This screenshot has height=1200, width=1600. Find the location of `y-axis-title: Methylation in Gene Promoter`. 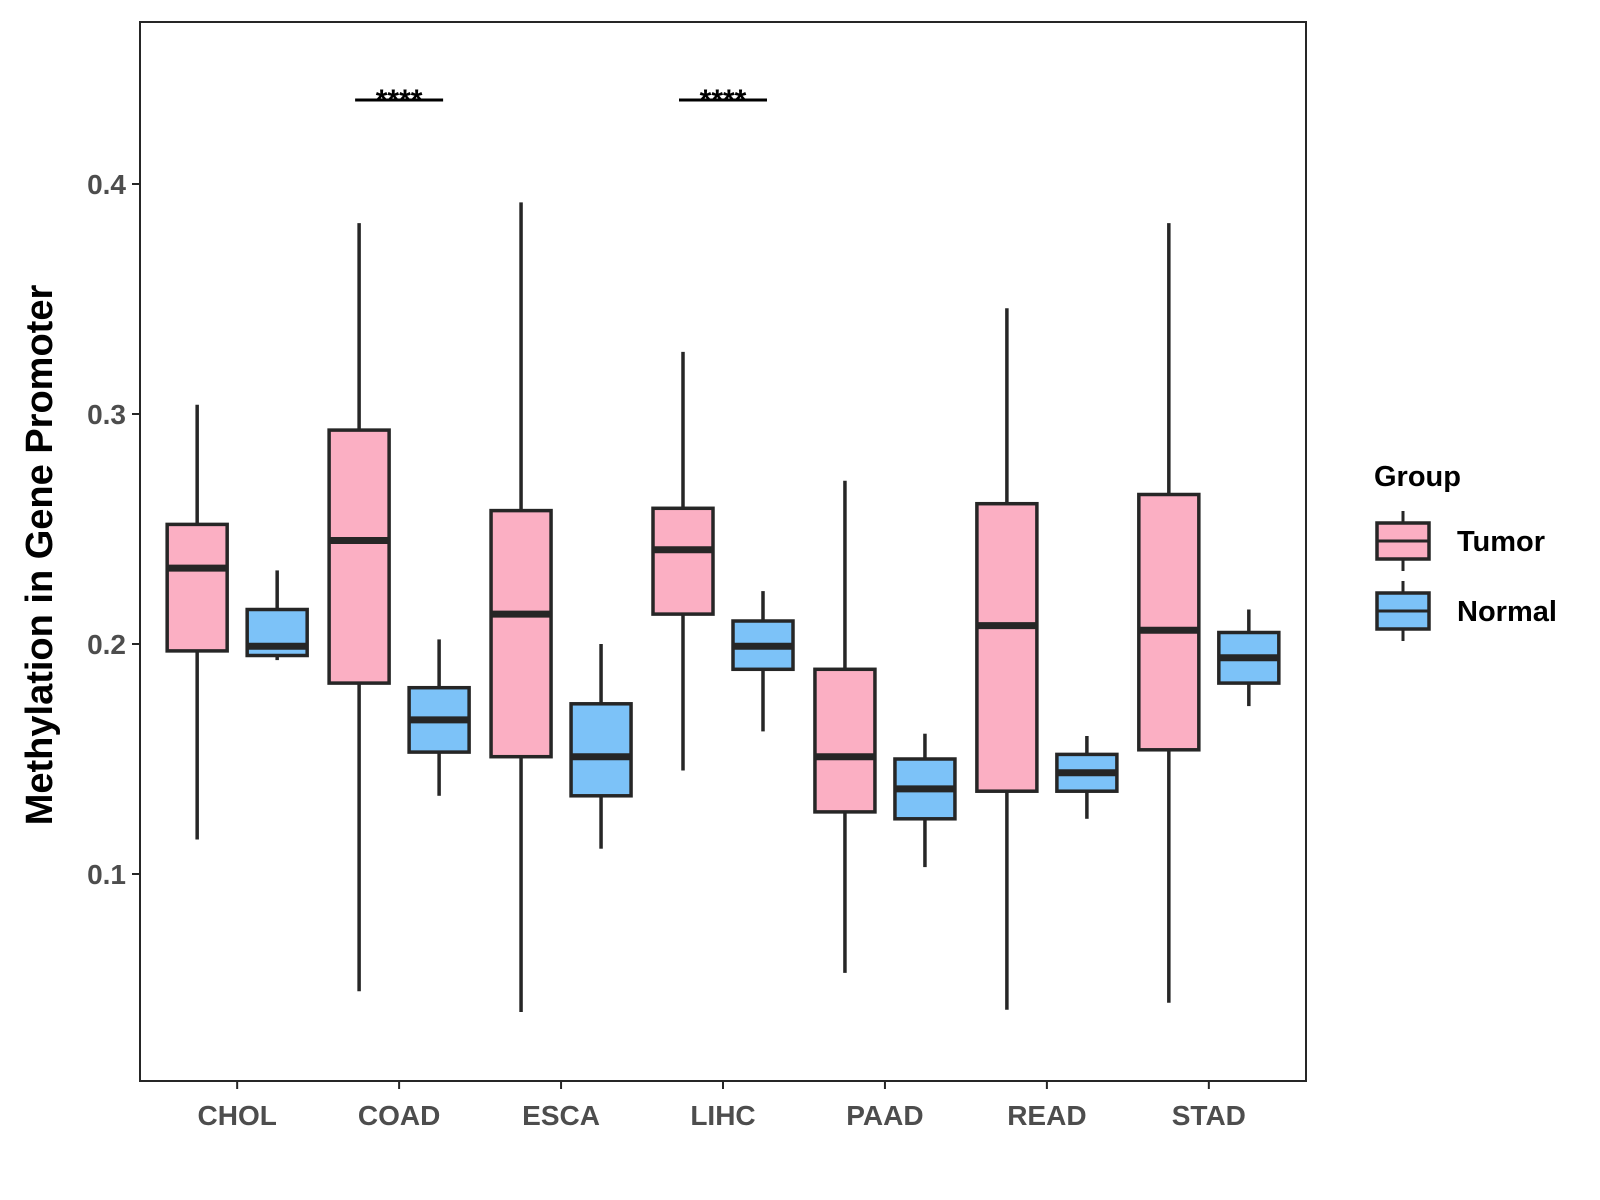

y-axis-title: Methylation in Gene Promoter is located at coordinates (40, 555).